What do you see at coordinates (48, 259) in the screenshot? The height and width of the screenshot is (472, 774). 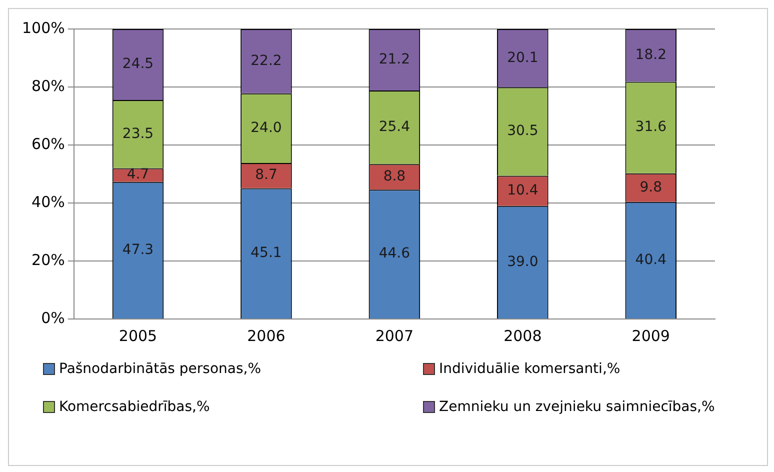 I see `y-tick-label: 20%` at bounding box center [48, 259].